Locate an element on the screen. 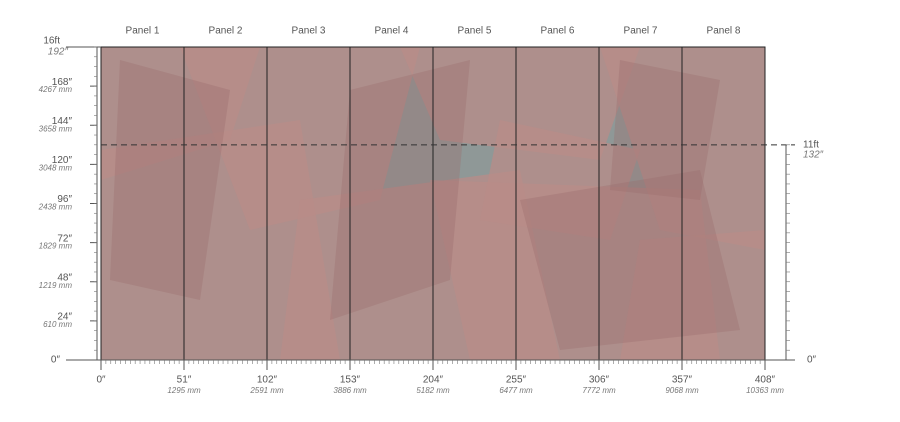 The image size is (900, 422). ruler-mm: 1295 mm is located at coordinates (184, 390).